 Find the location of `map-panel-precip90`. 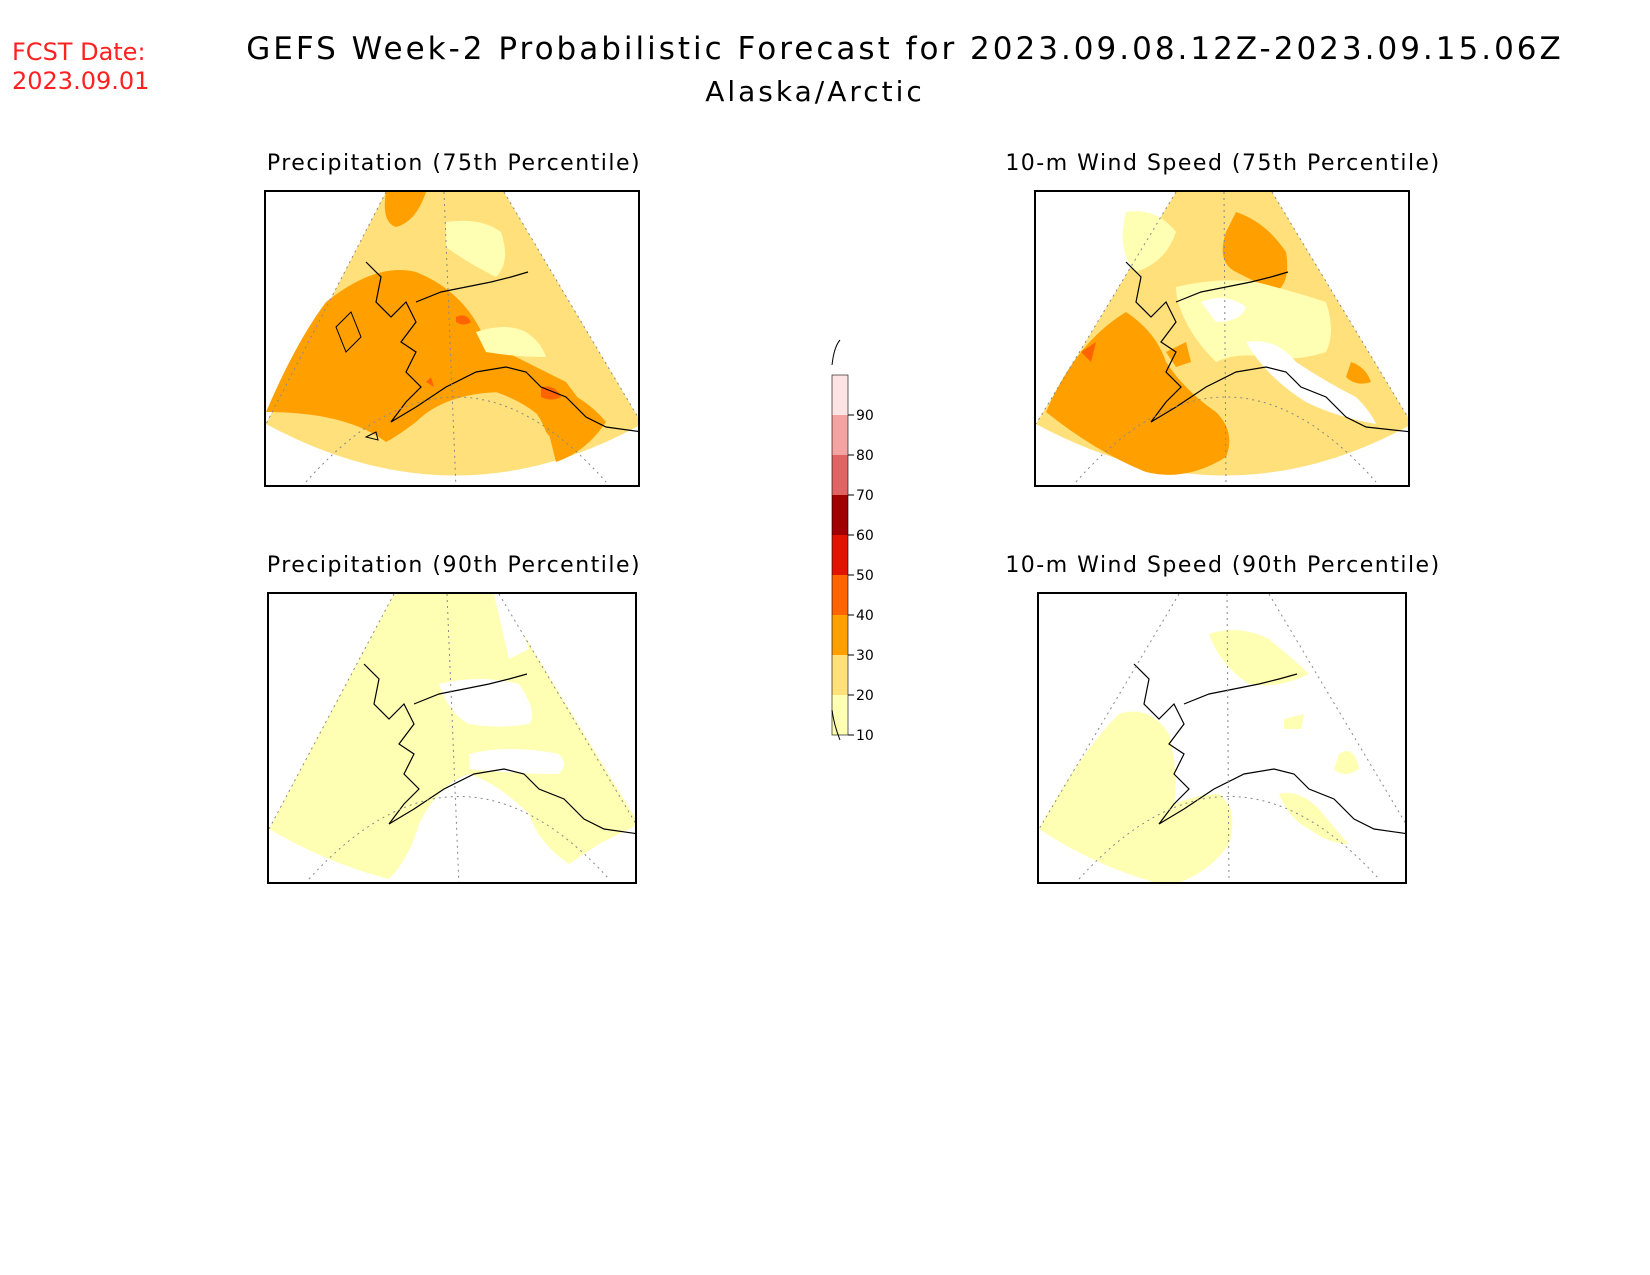

map-panel-precip90 is located at coordinates (452, 738).